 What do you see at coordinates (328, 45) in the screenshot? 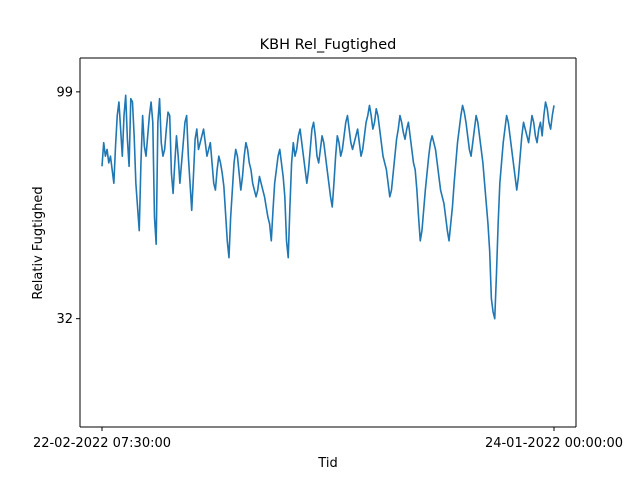
I see `chart-title: KBH Rel_Fugtighed` at bounding box center [328, 45].